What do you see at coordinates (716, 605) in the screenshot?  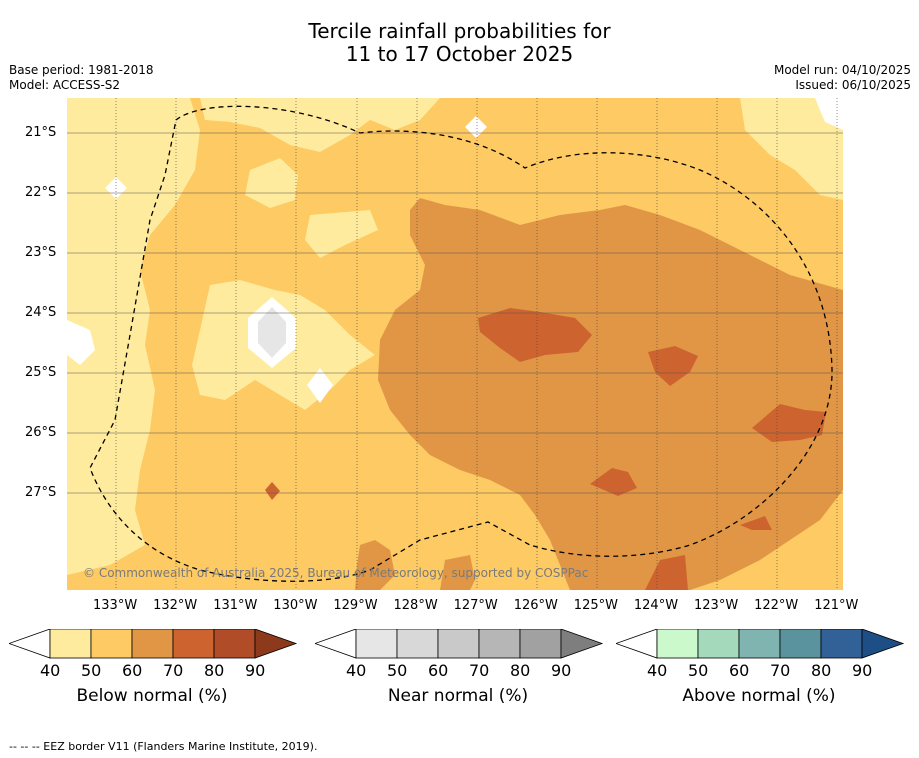 I see `longitude-label: 123°W` at bounding box center [716, 605].